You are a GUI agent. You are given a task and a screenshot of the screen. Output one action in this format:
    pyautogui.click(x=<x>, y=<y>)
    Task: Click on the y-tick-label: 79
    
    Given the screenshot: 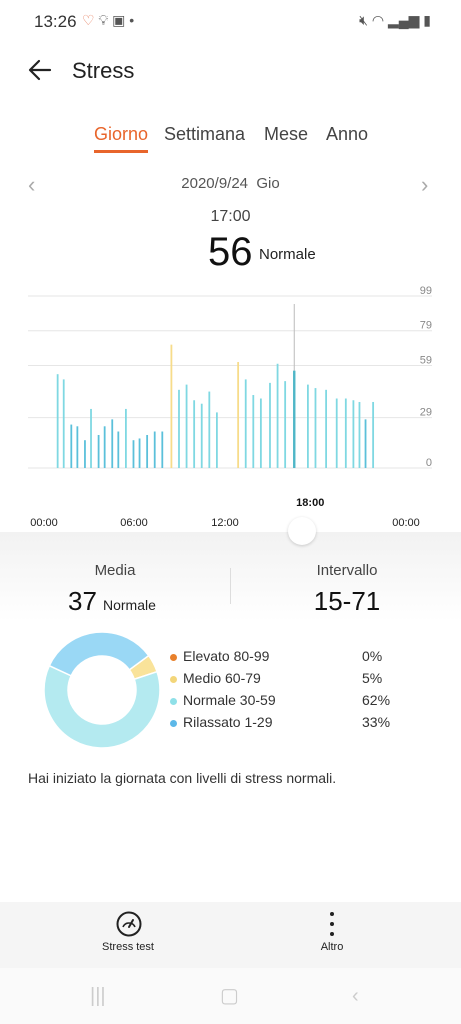 What is the action you would take?
    pyautogui.click(x=426, y=326)
    